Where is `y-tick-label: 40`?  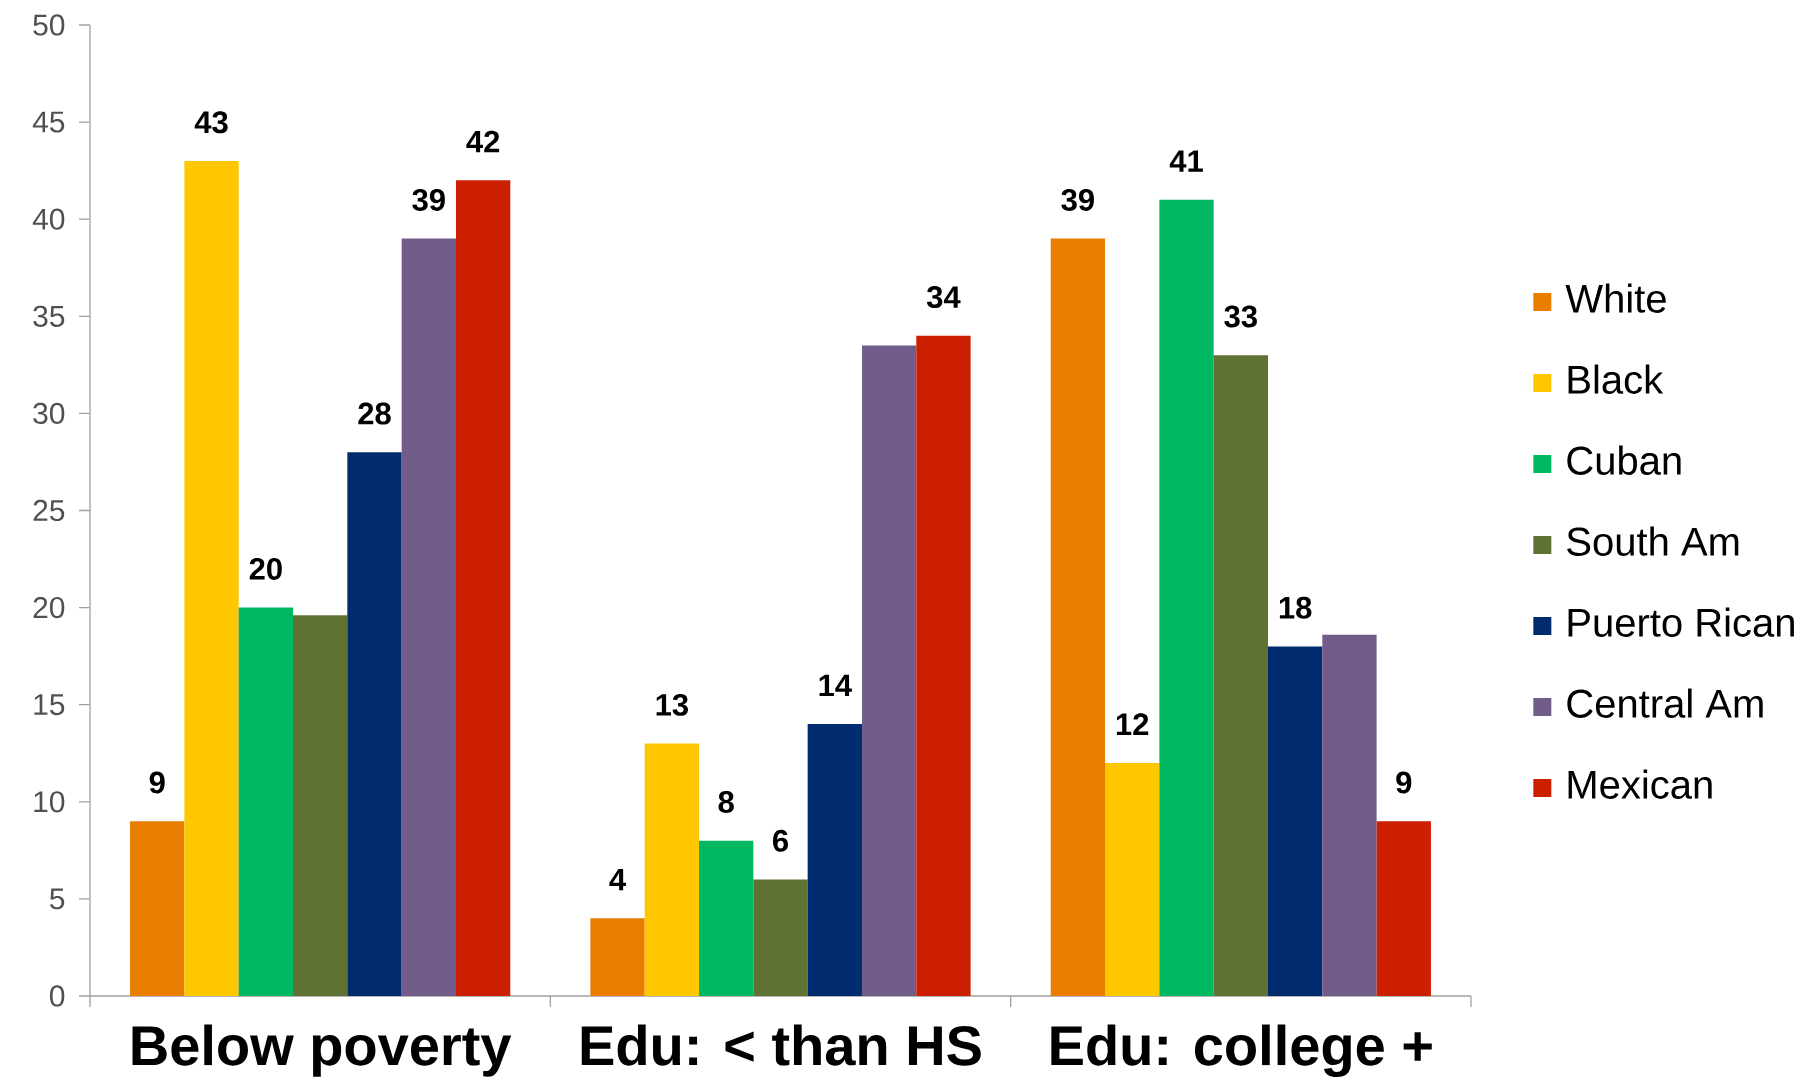
y-tick-label: 40 is located at coordinates (48, 219).